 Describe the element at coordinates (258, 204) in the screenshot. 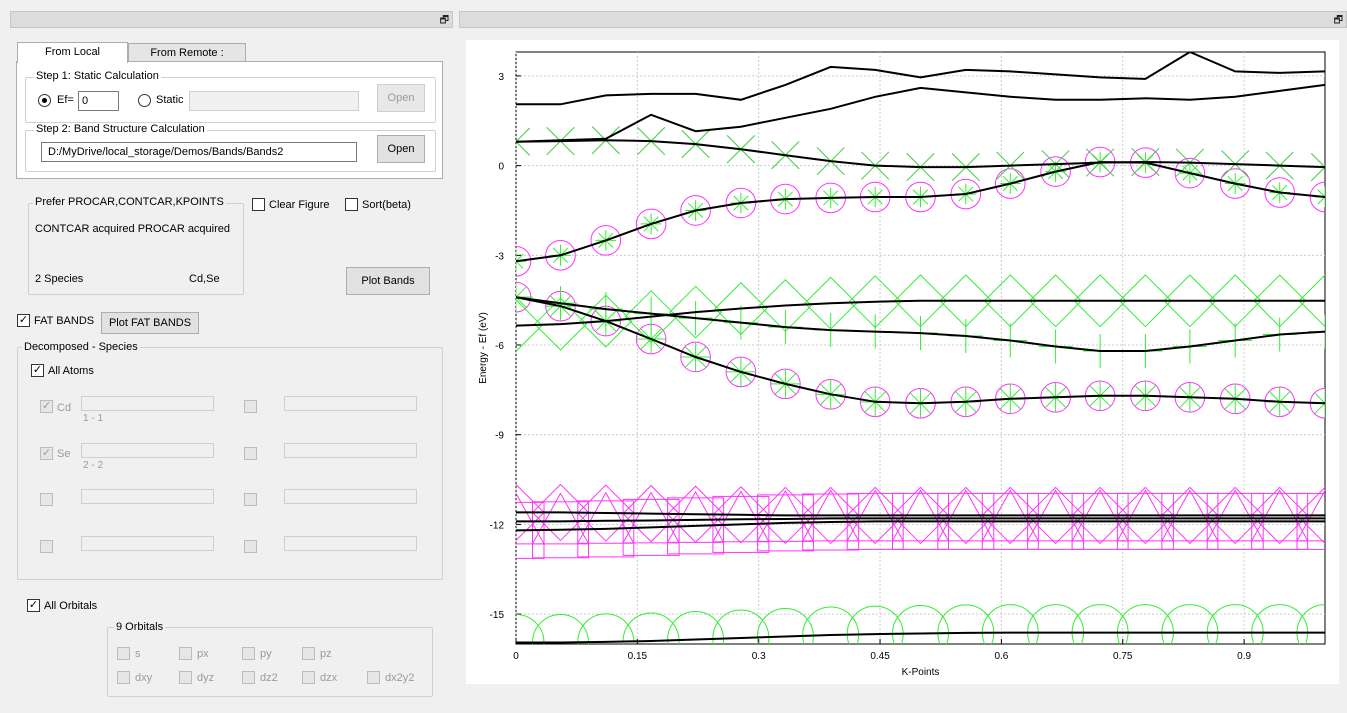

I see `clear-figure-checkbox` at that location.